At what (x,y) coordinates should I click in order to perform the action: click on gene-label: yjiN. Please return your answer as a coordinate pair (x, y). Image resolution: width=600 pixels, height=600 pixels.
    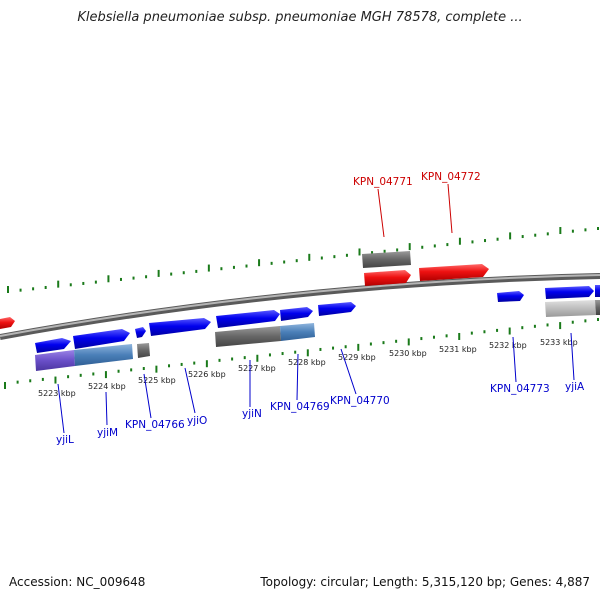
    Looking at the image, I should click on (252, 414).